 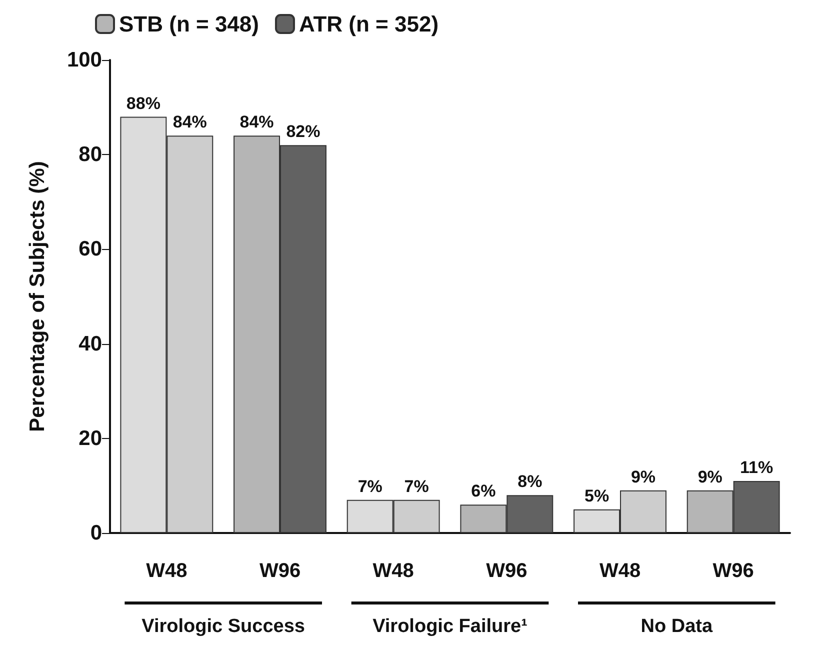 I want to click on y-tick-label: 0, so click(x=96, y=533).